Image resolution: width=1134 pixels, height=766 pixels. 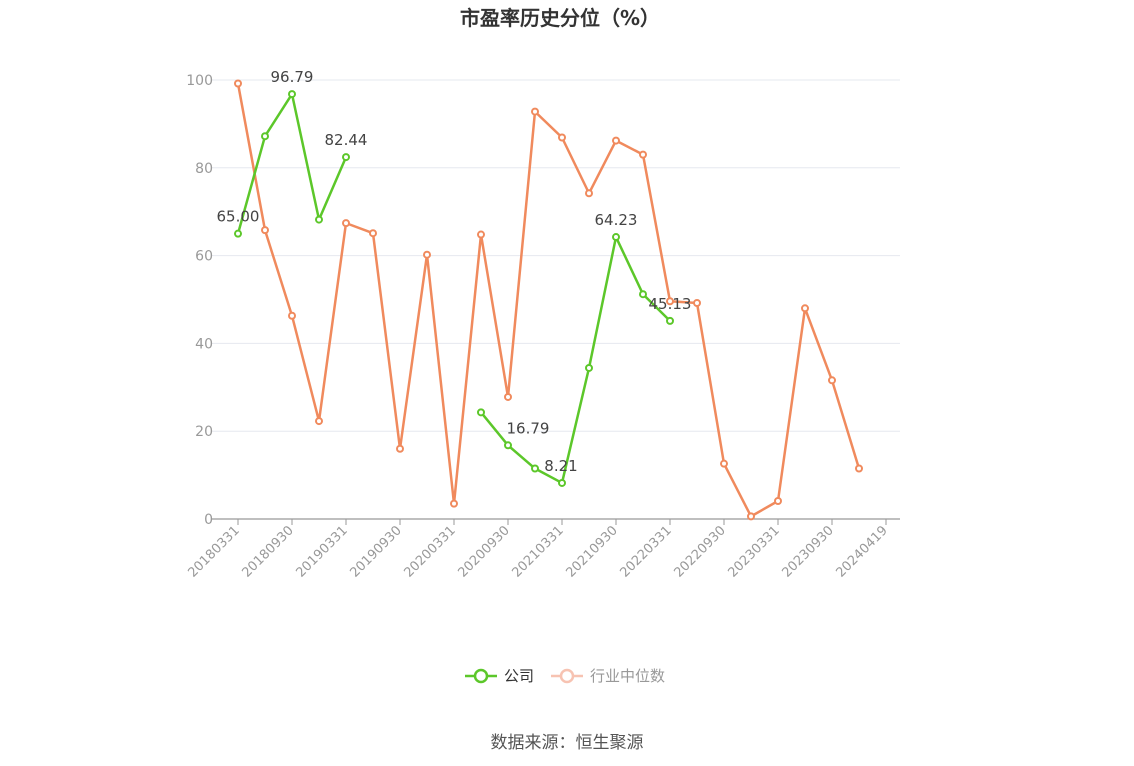 What do you see at coordinates (483, 551) in the screenshot?
I see `x-tick-label: 20200930` at bounding box center [483, 551].